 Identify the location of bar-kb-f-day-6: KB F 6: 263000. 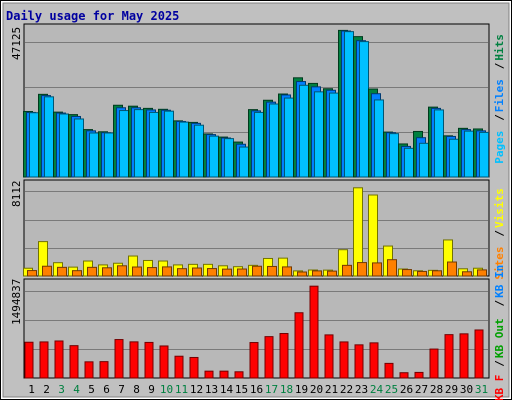
(104, 370).